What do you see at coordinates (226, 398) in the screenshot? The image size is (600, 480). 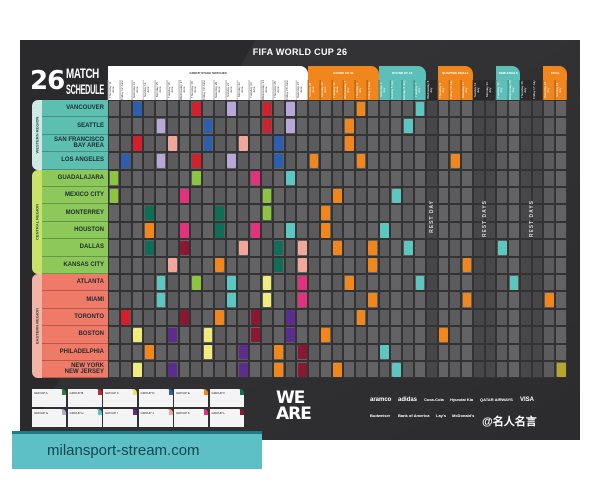 I see `group-card: GROUP F` at bounding box center [226, 398].